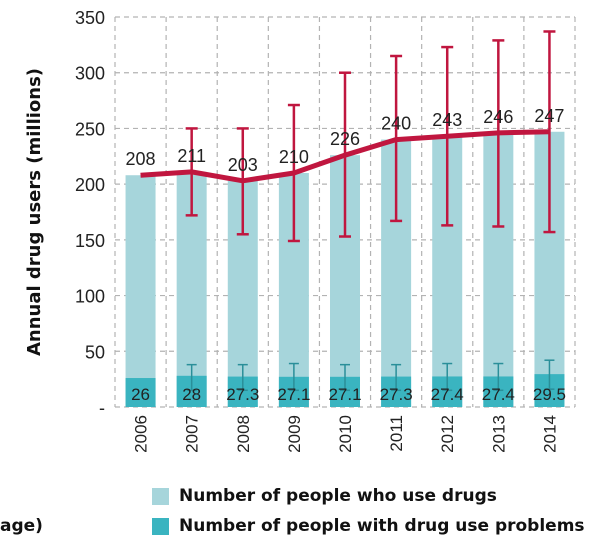 This screenshot has height=545, width=595. What do you see at coordinates (498, 117) in the screenshot?
I see `data-label-users: 246` at bounding box center [498, 117].